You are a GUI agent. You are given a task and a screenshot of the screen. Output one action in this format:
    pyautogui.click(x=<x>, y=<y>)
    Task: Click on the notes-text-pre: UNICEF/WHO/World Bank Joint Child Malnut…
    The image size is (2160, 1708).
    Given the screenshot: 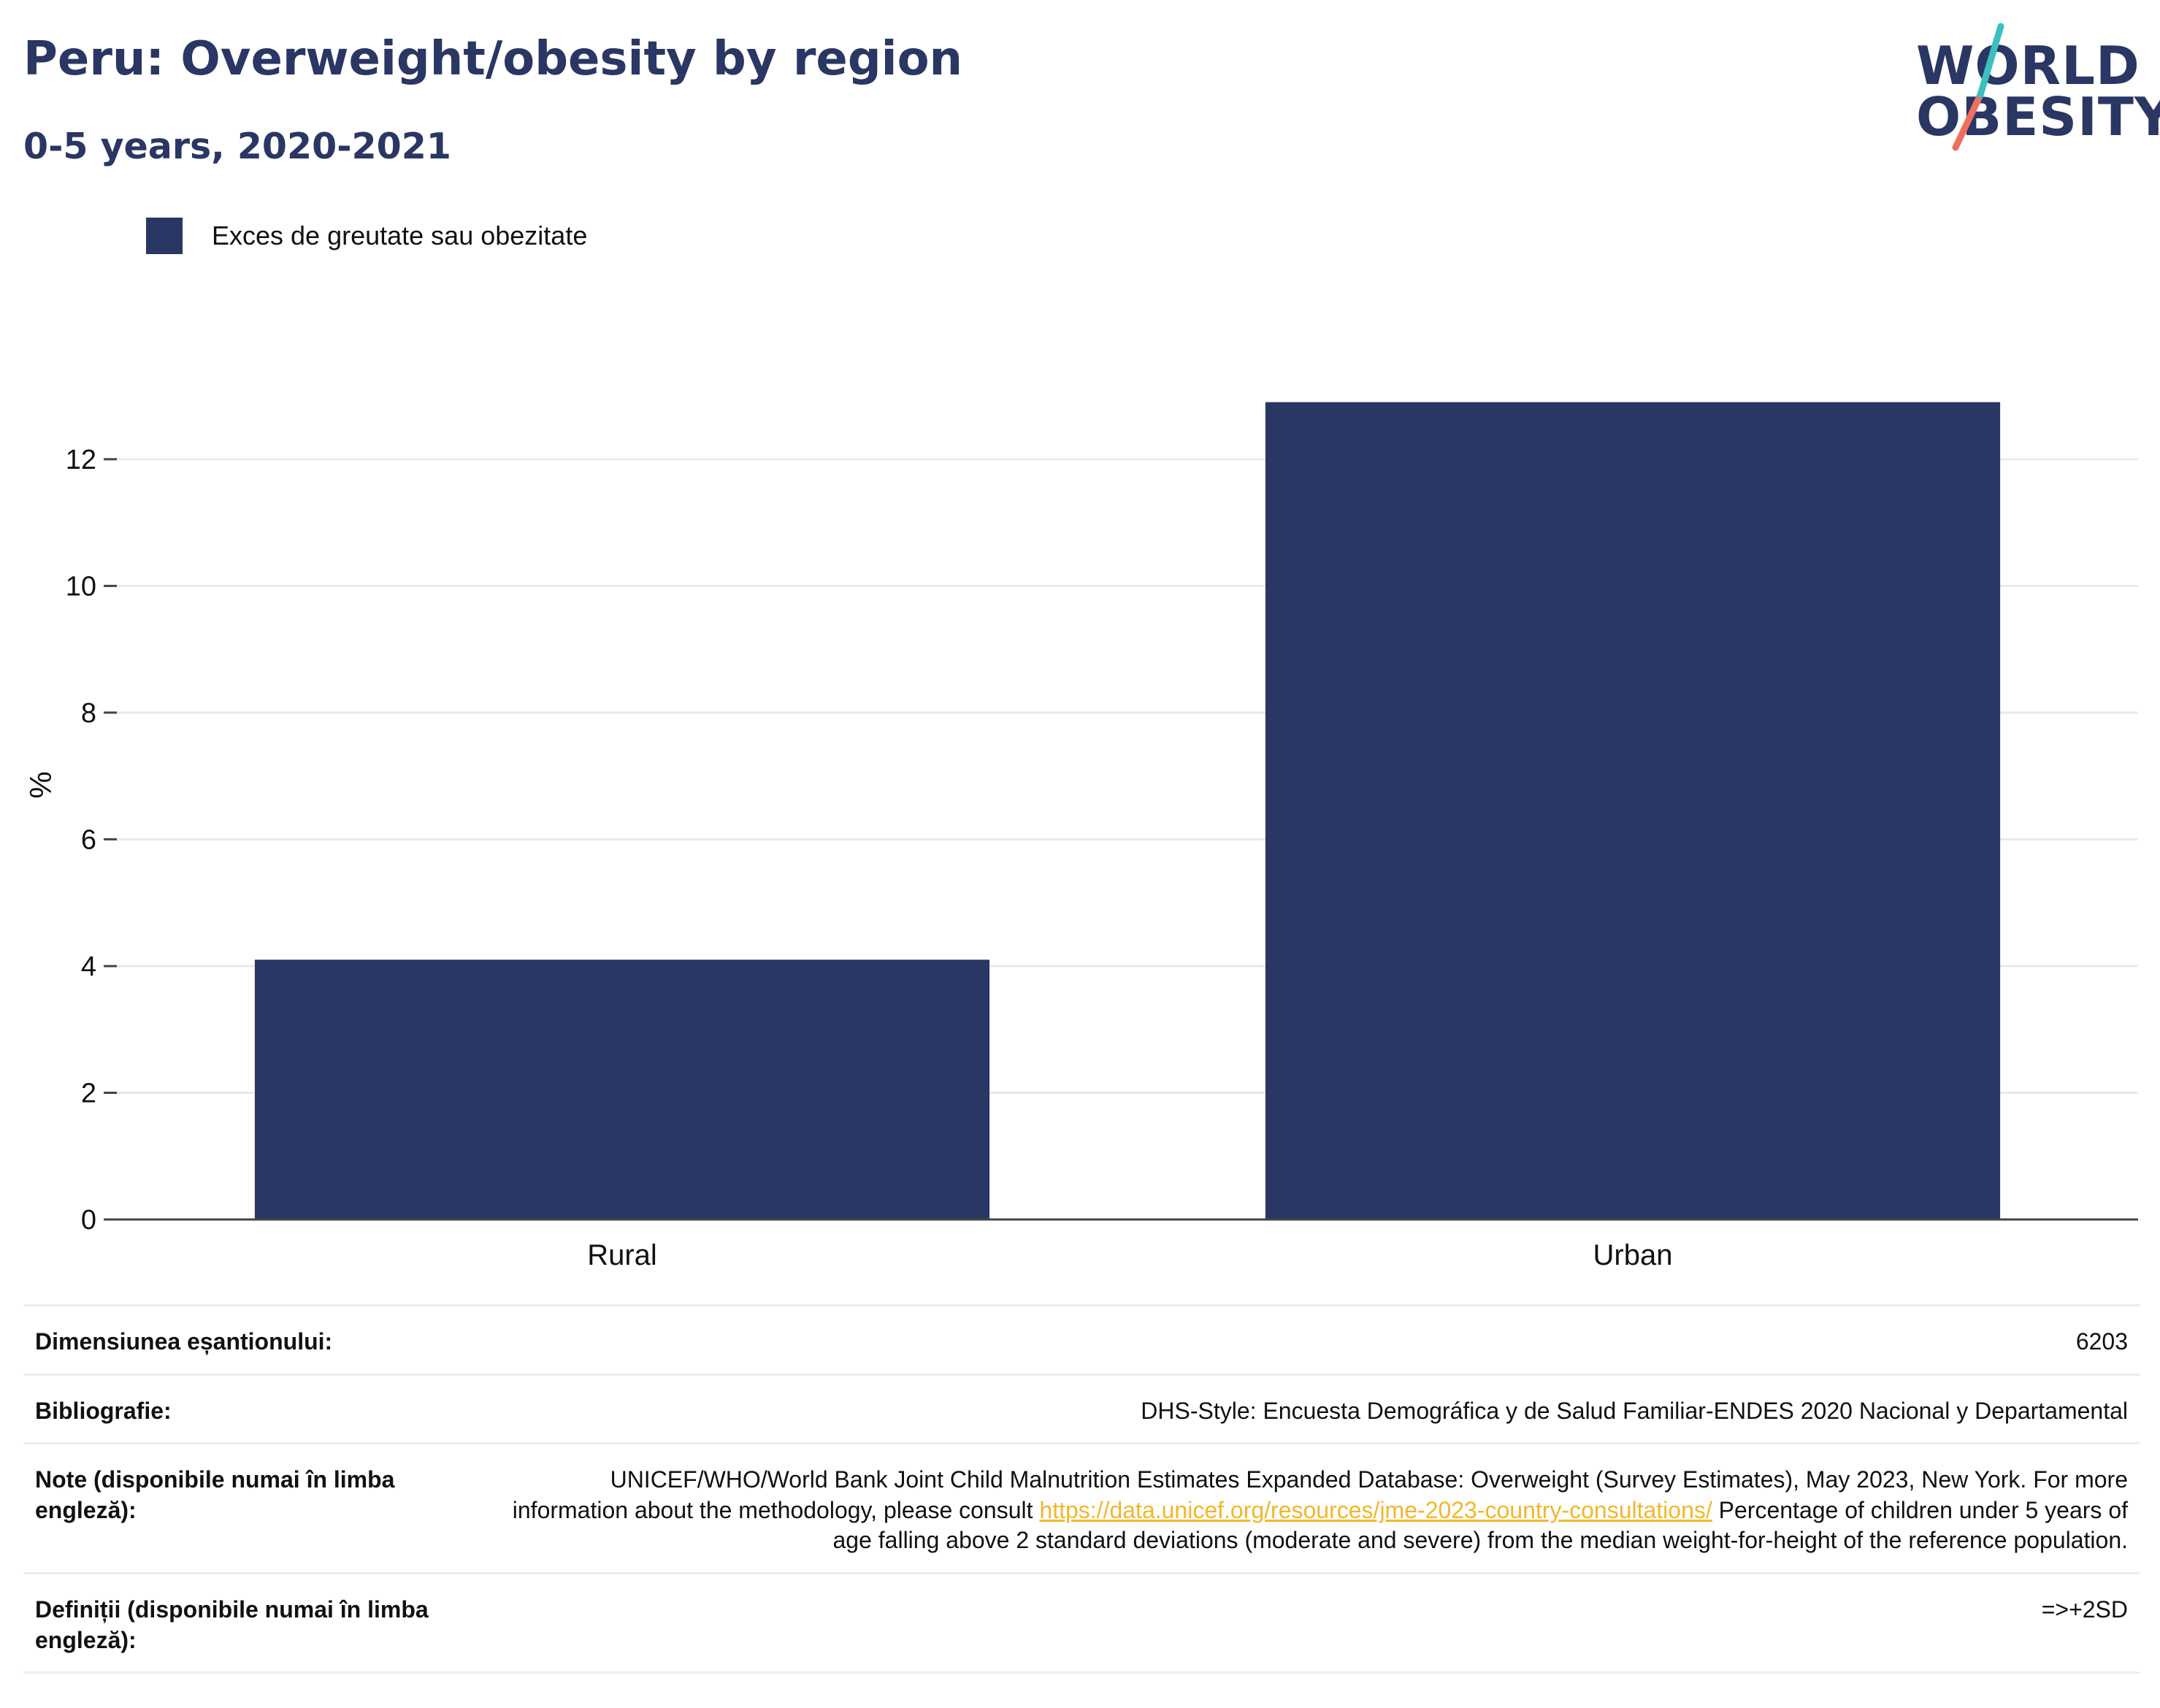 What is the action you would take?
    pyautogui.click(x=1320, y=1494)
    